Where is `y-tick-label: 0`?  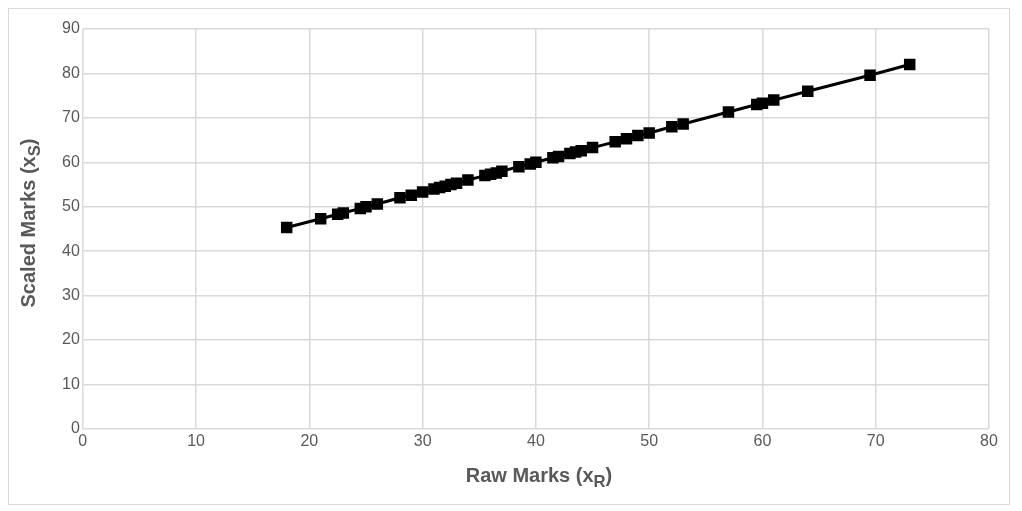 y-tick-label: 0 is located at coordinates (75, 428).